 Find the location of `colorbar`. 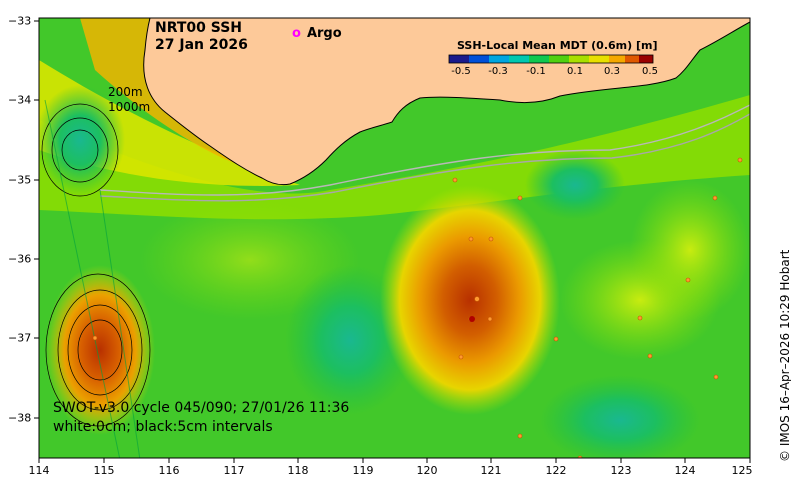

colorbar is located at coordinates (551, 59).